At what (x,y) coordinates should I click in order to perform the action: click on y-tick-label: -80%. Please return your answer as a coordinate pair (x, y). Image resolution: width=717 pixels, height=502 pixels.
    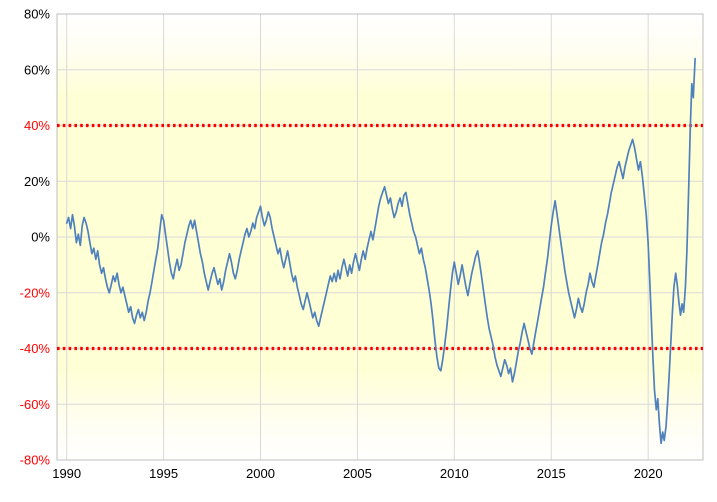
    Looking at the image, I should click on (35, 460).